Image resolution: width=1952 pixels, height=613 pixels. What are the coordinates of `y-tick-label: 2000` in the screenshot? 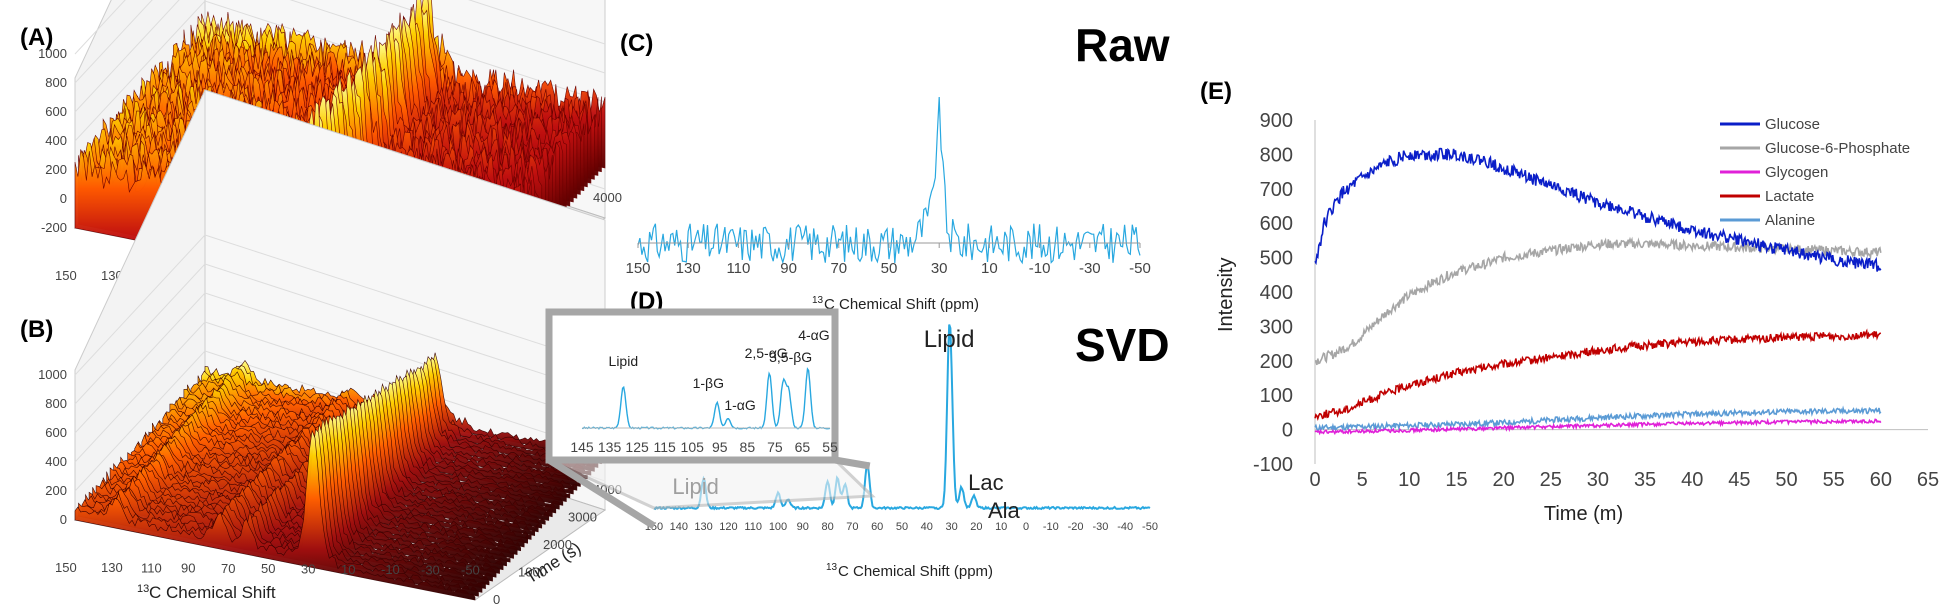 It's located at (557, 544).